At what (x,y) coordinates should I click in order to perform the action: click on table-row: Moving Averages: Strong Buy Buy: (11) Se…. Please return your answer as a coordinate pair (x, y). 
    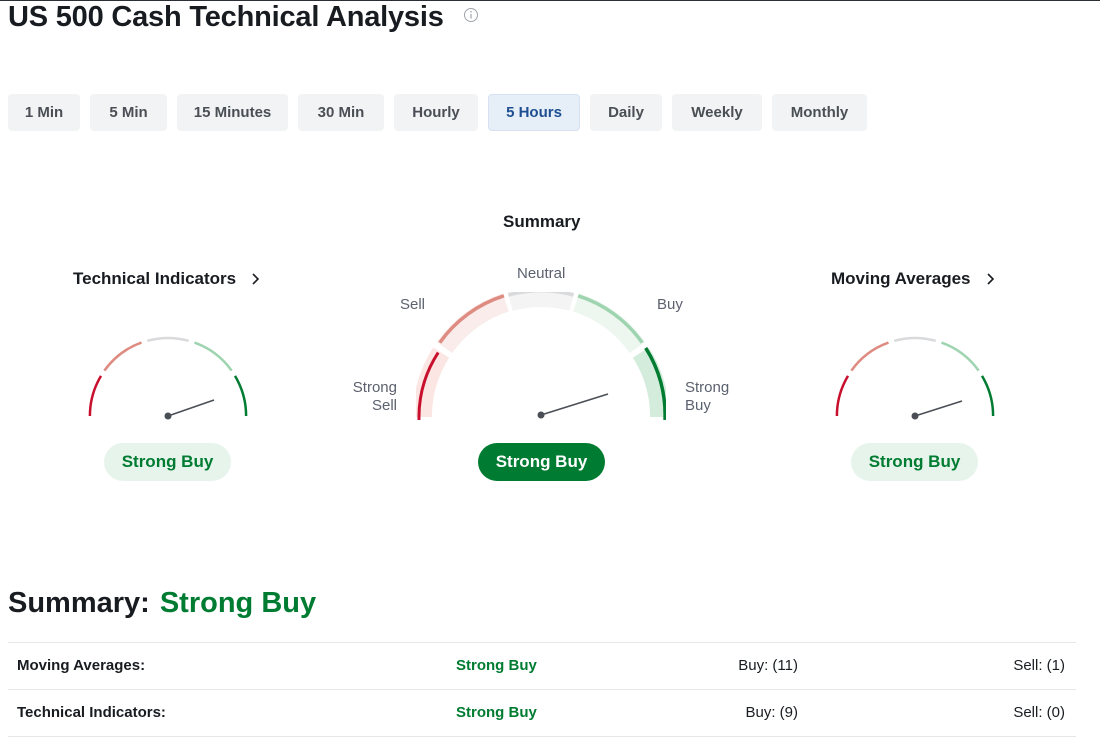
    Looking at the image, I should click on (542, 665).